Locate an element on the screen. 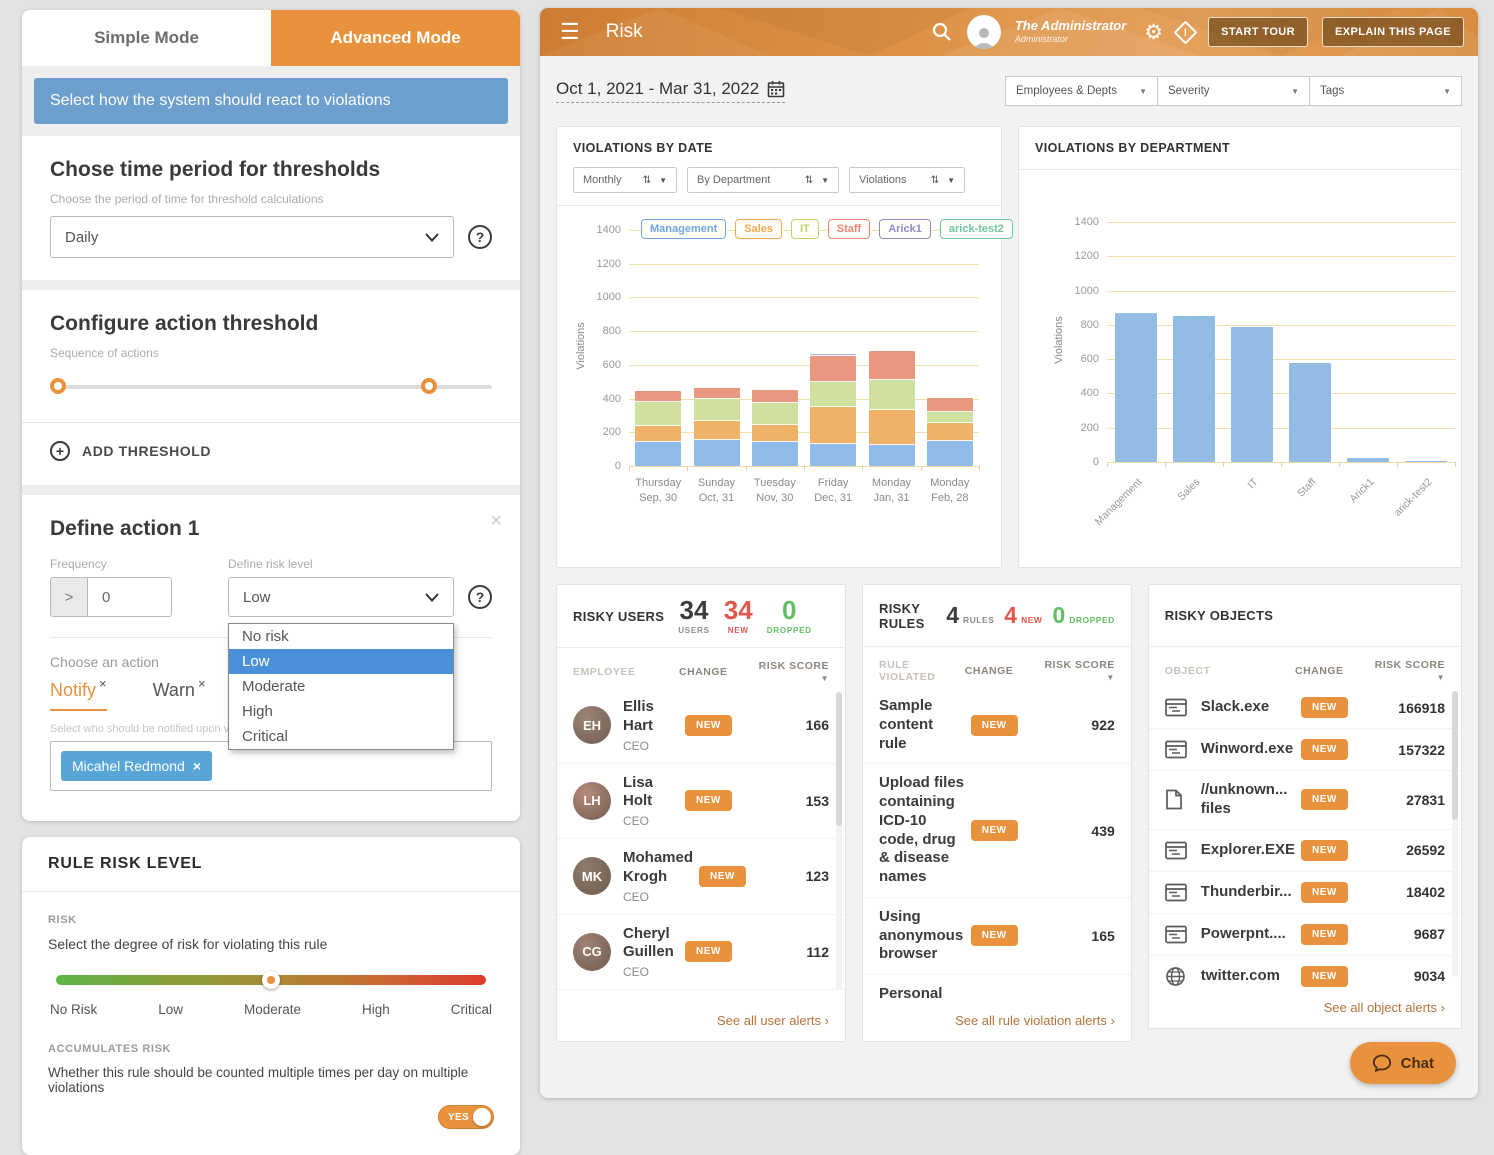 Image resolution: width=1494 pixels, height=1155 pixels. filter-select-tags: Tags ▼ is located at coordinates (1385, 91).